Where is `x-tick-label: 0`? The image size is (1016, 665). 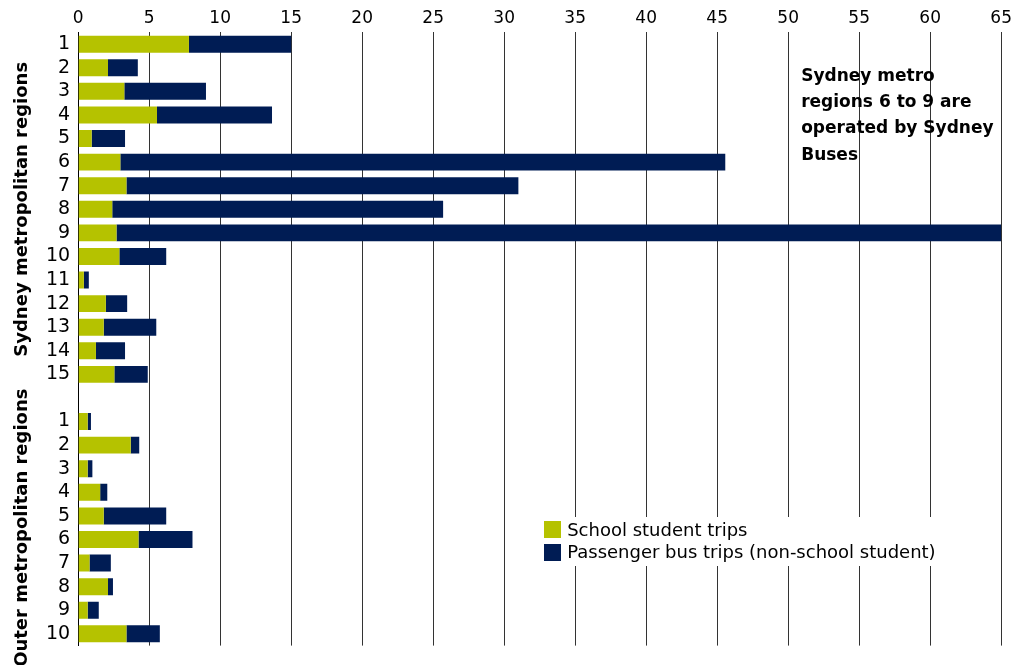
x-tick-label: 0 is located at coordinates (78, 16).